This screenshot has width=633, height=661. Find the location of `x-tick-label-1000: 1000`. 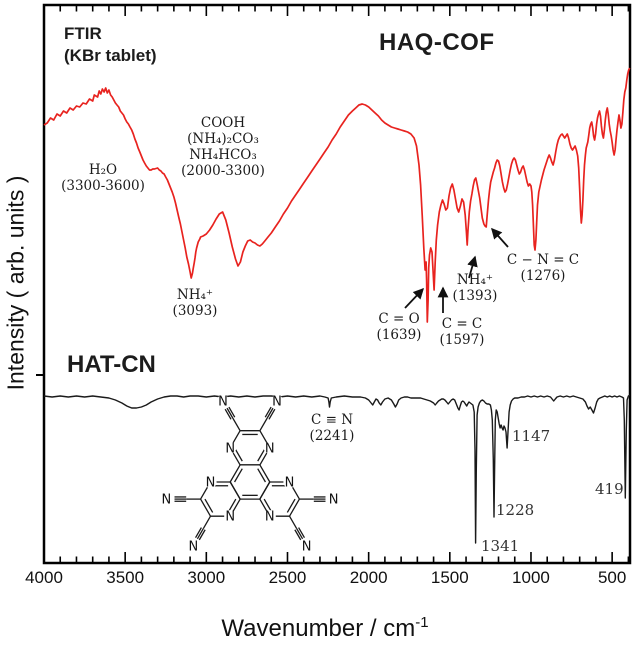

x-tick-label-1000: 1000 is located at coordinates (531, 577).